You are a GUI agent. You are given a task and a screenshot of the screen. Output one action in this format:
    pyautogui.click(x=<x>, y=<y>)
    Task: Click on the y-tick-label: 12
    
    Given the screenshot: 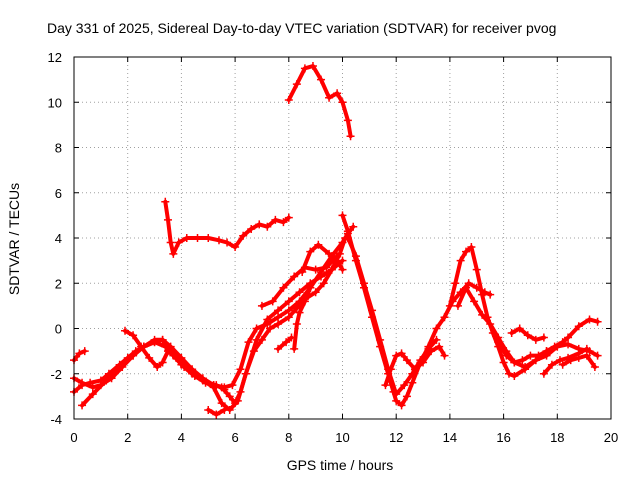 What is the action you would take?
    pyautogui.click(x=55, y=57)
    